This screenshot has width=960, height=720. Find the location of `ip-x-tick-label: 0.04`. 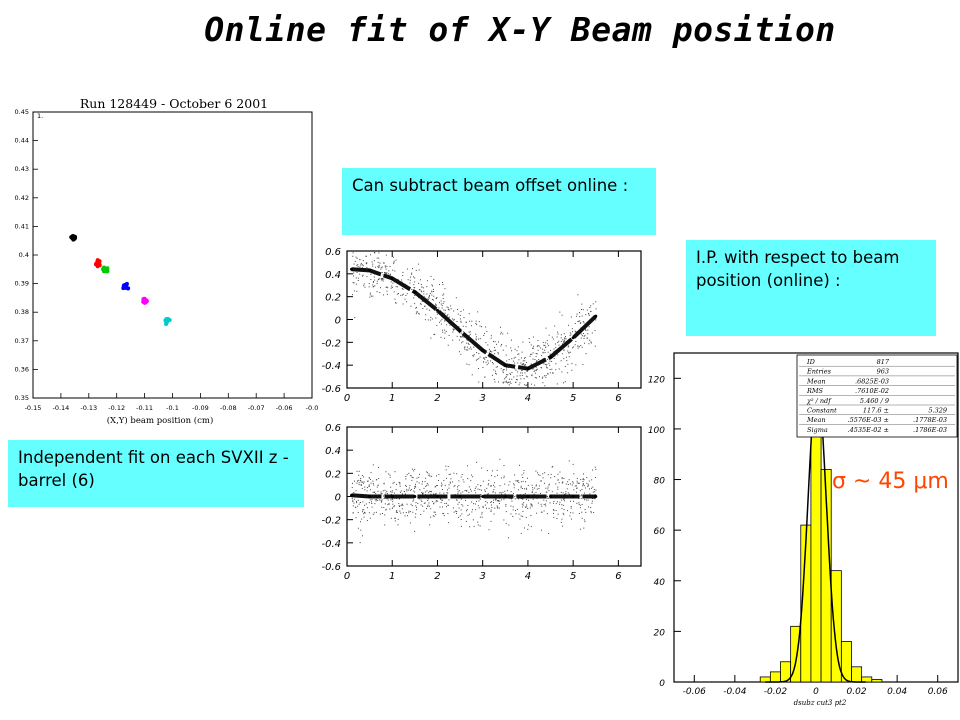

ip-x-tick-label: 0.04 is located at coordinates (897, 692).